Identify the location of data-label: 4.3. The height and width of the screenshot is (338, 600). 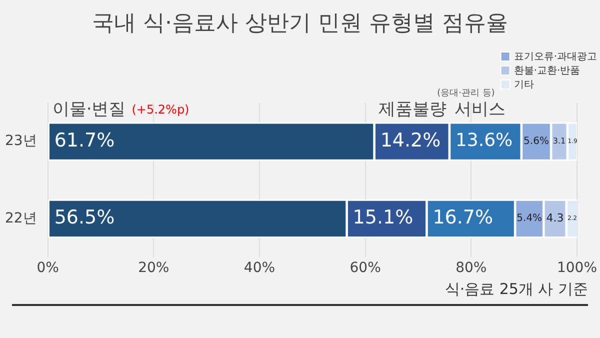
(555, 218).